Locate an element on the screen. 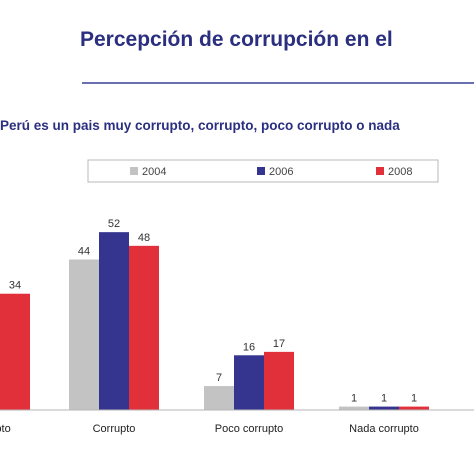 This screenshot has height=474, width=474. data-label-2006-3: 1 is located at coordinates (384, 399).